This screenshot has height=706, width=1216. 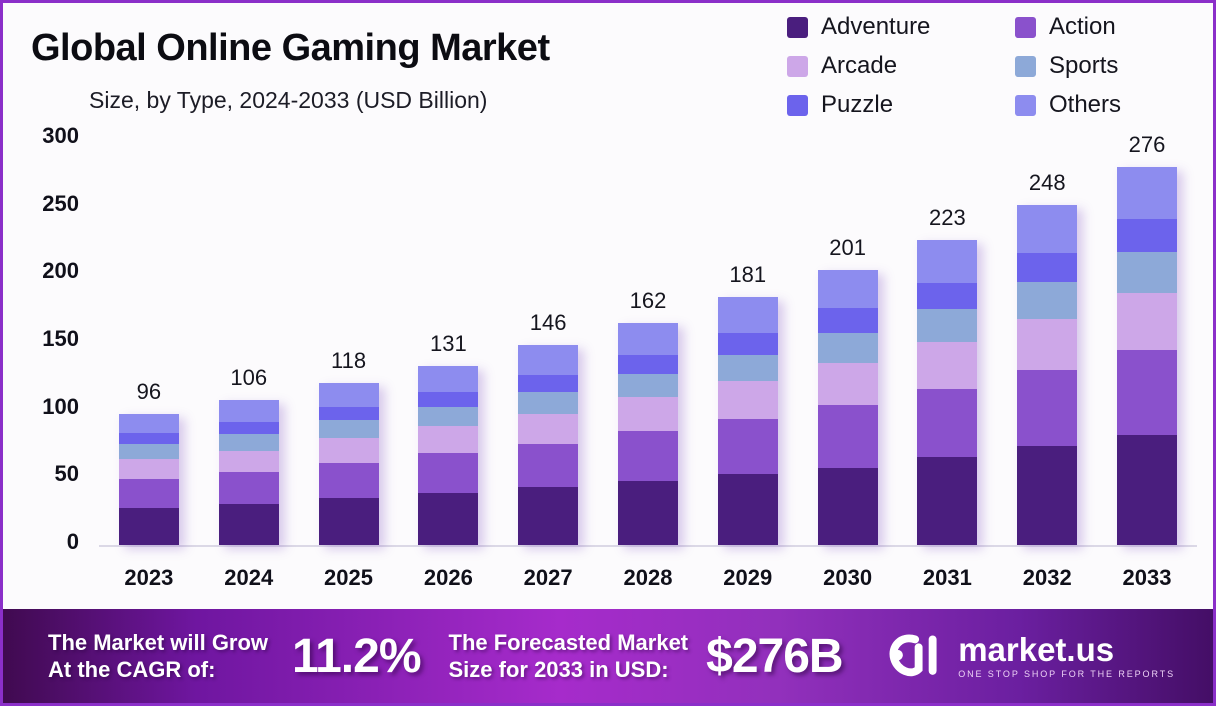 I want to click on stacked-bar-2024, so click(x=248, y=472).